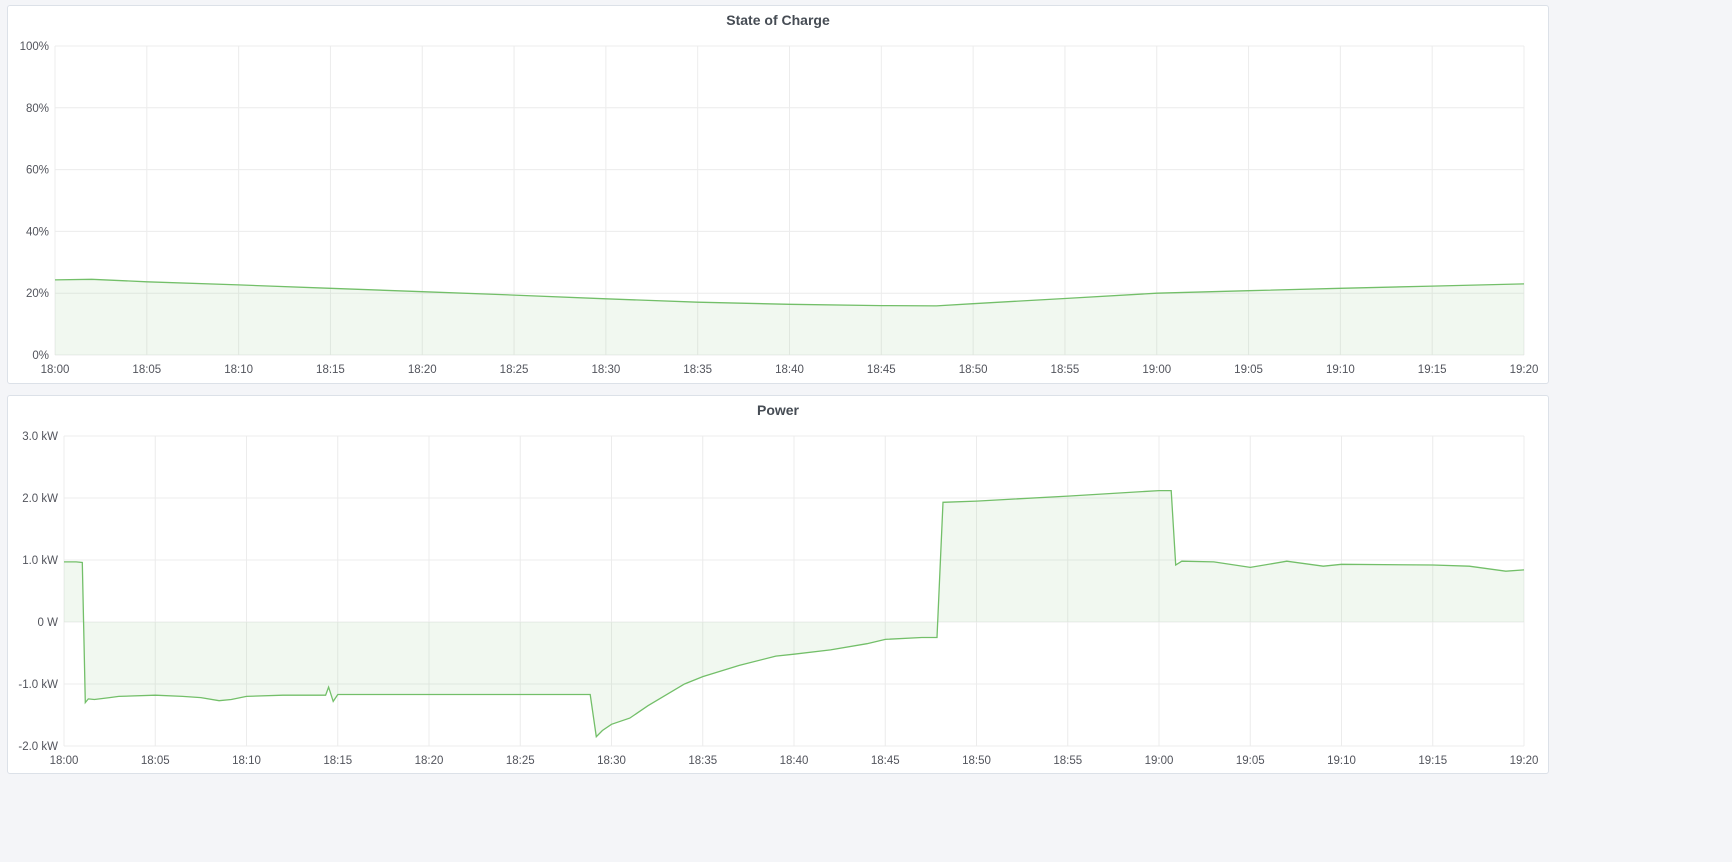 This screenshot has height=862, width=1732. Describe the element at coordinates (38, 747) in the screenshot. I see `y-tick-label: -2.0 kW` at that location.